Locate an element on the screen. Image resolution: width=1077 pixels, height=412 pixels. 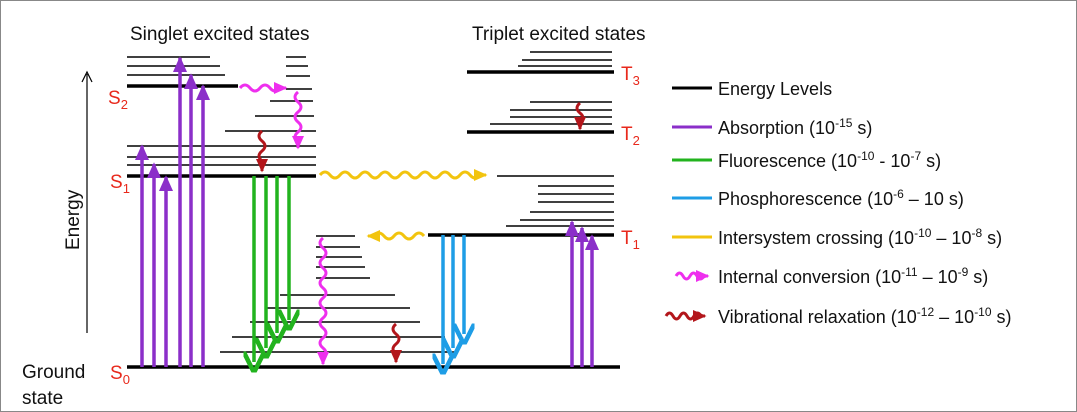
vr-wavy-arrow-s0 is located at coordinates (396, 343).